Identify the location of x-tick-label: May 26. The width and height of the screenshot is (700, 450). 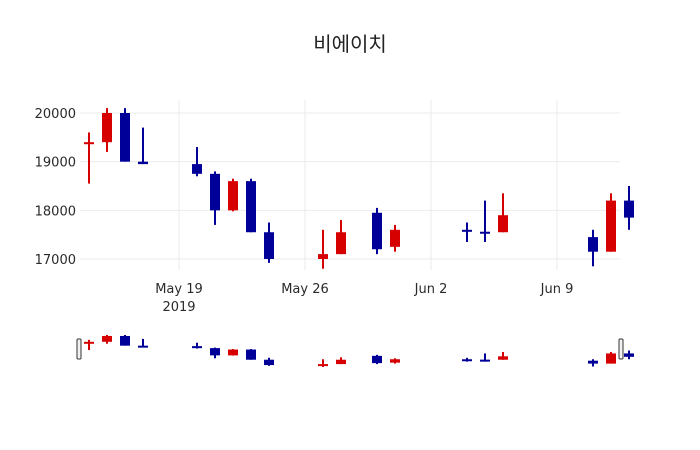
(305, 289).